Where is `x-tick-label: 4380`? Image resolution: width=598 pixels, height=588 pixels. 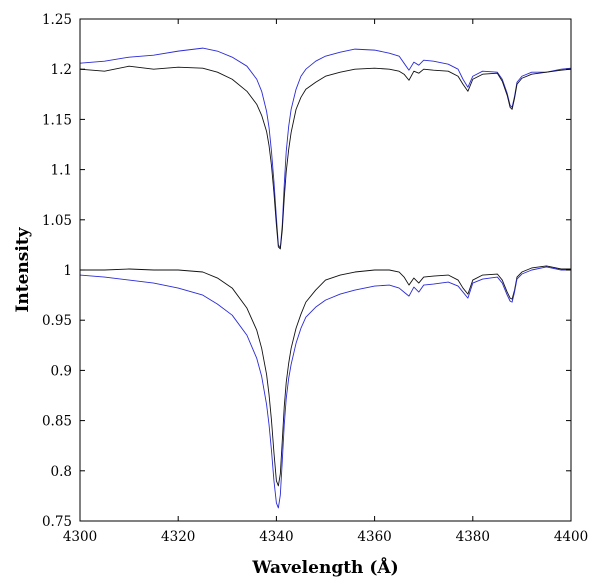 x-tick-label: 4380 is located at coordinates (473, 537).